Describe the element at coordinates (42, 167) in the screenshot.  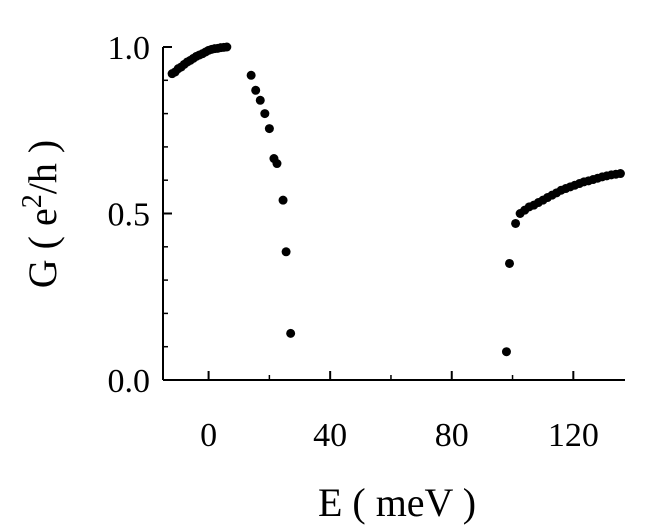
I see `y-axis-label-suffix: /h )` at that location.